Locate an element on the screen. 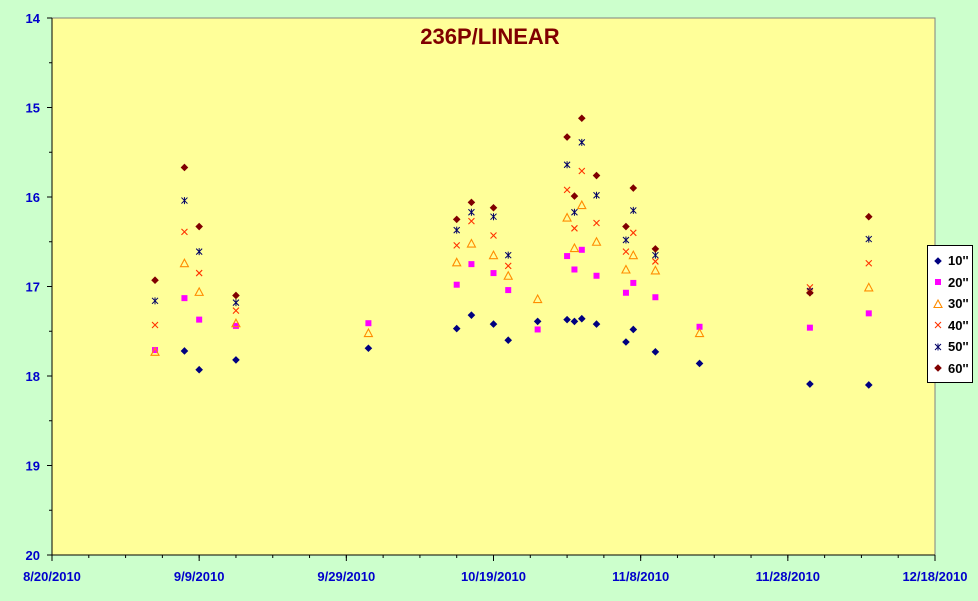 Image resolution: width=978 pixels, height=601 pixels. x-tick-label: 12/18/2010 is located at coordinates (934, 576).